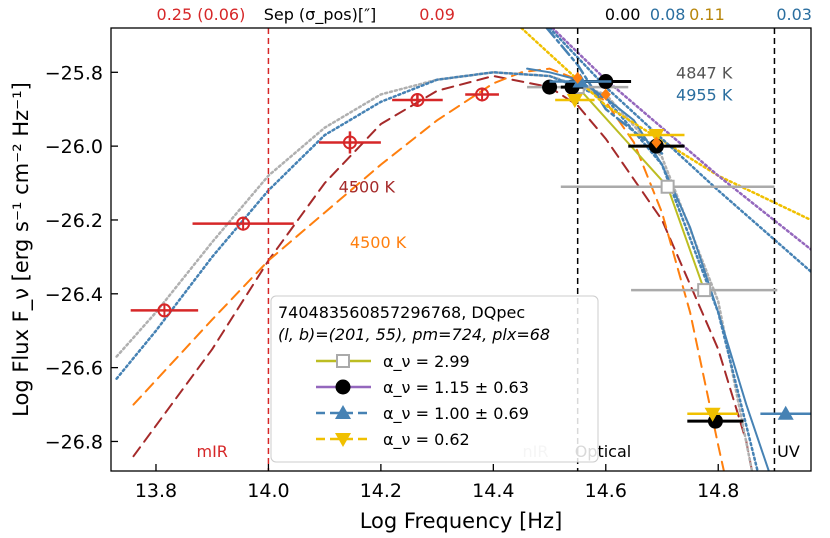 The height and width of the screenshot is (538, 830). What do you see at coordinates (414, 334) in the screenshot?
I see `legend-title-2: (l, b)=(201, 55), pm=724, plx=68` at bounding box center [414, 334].